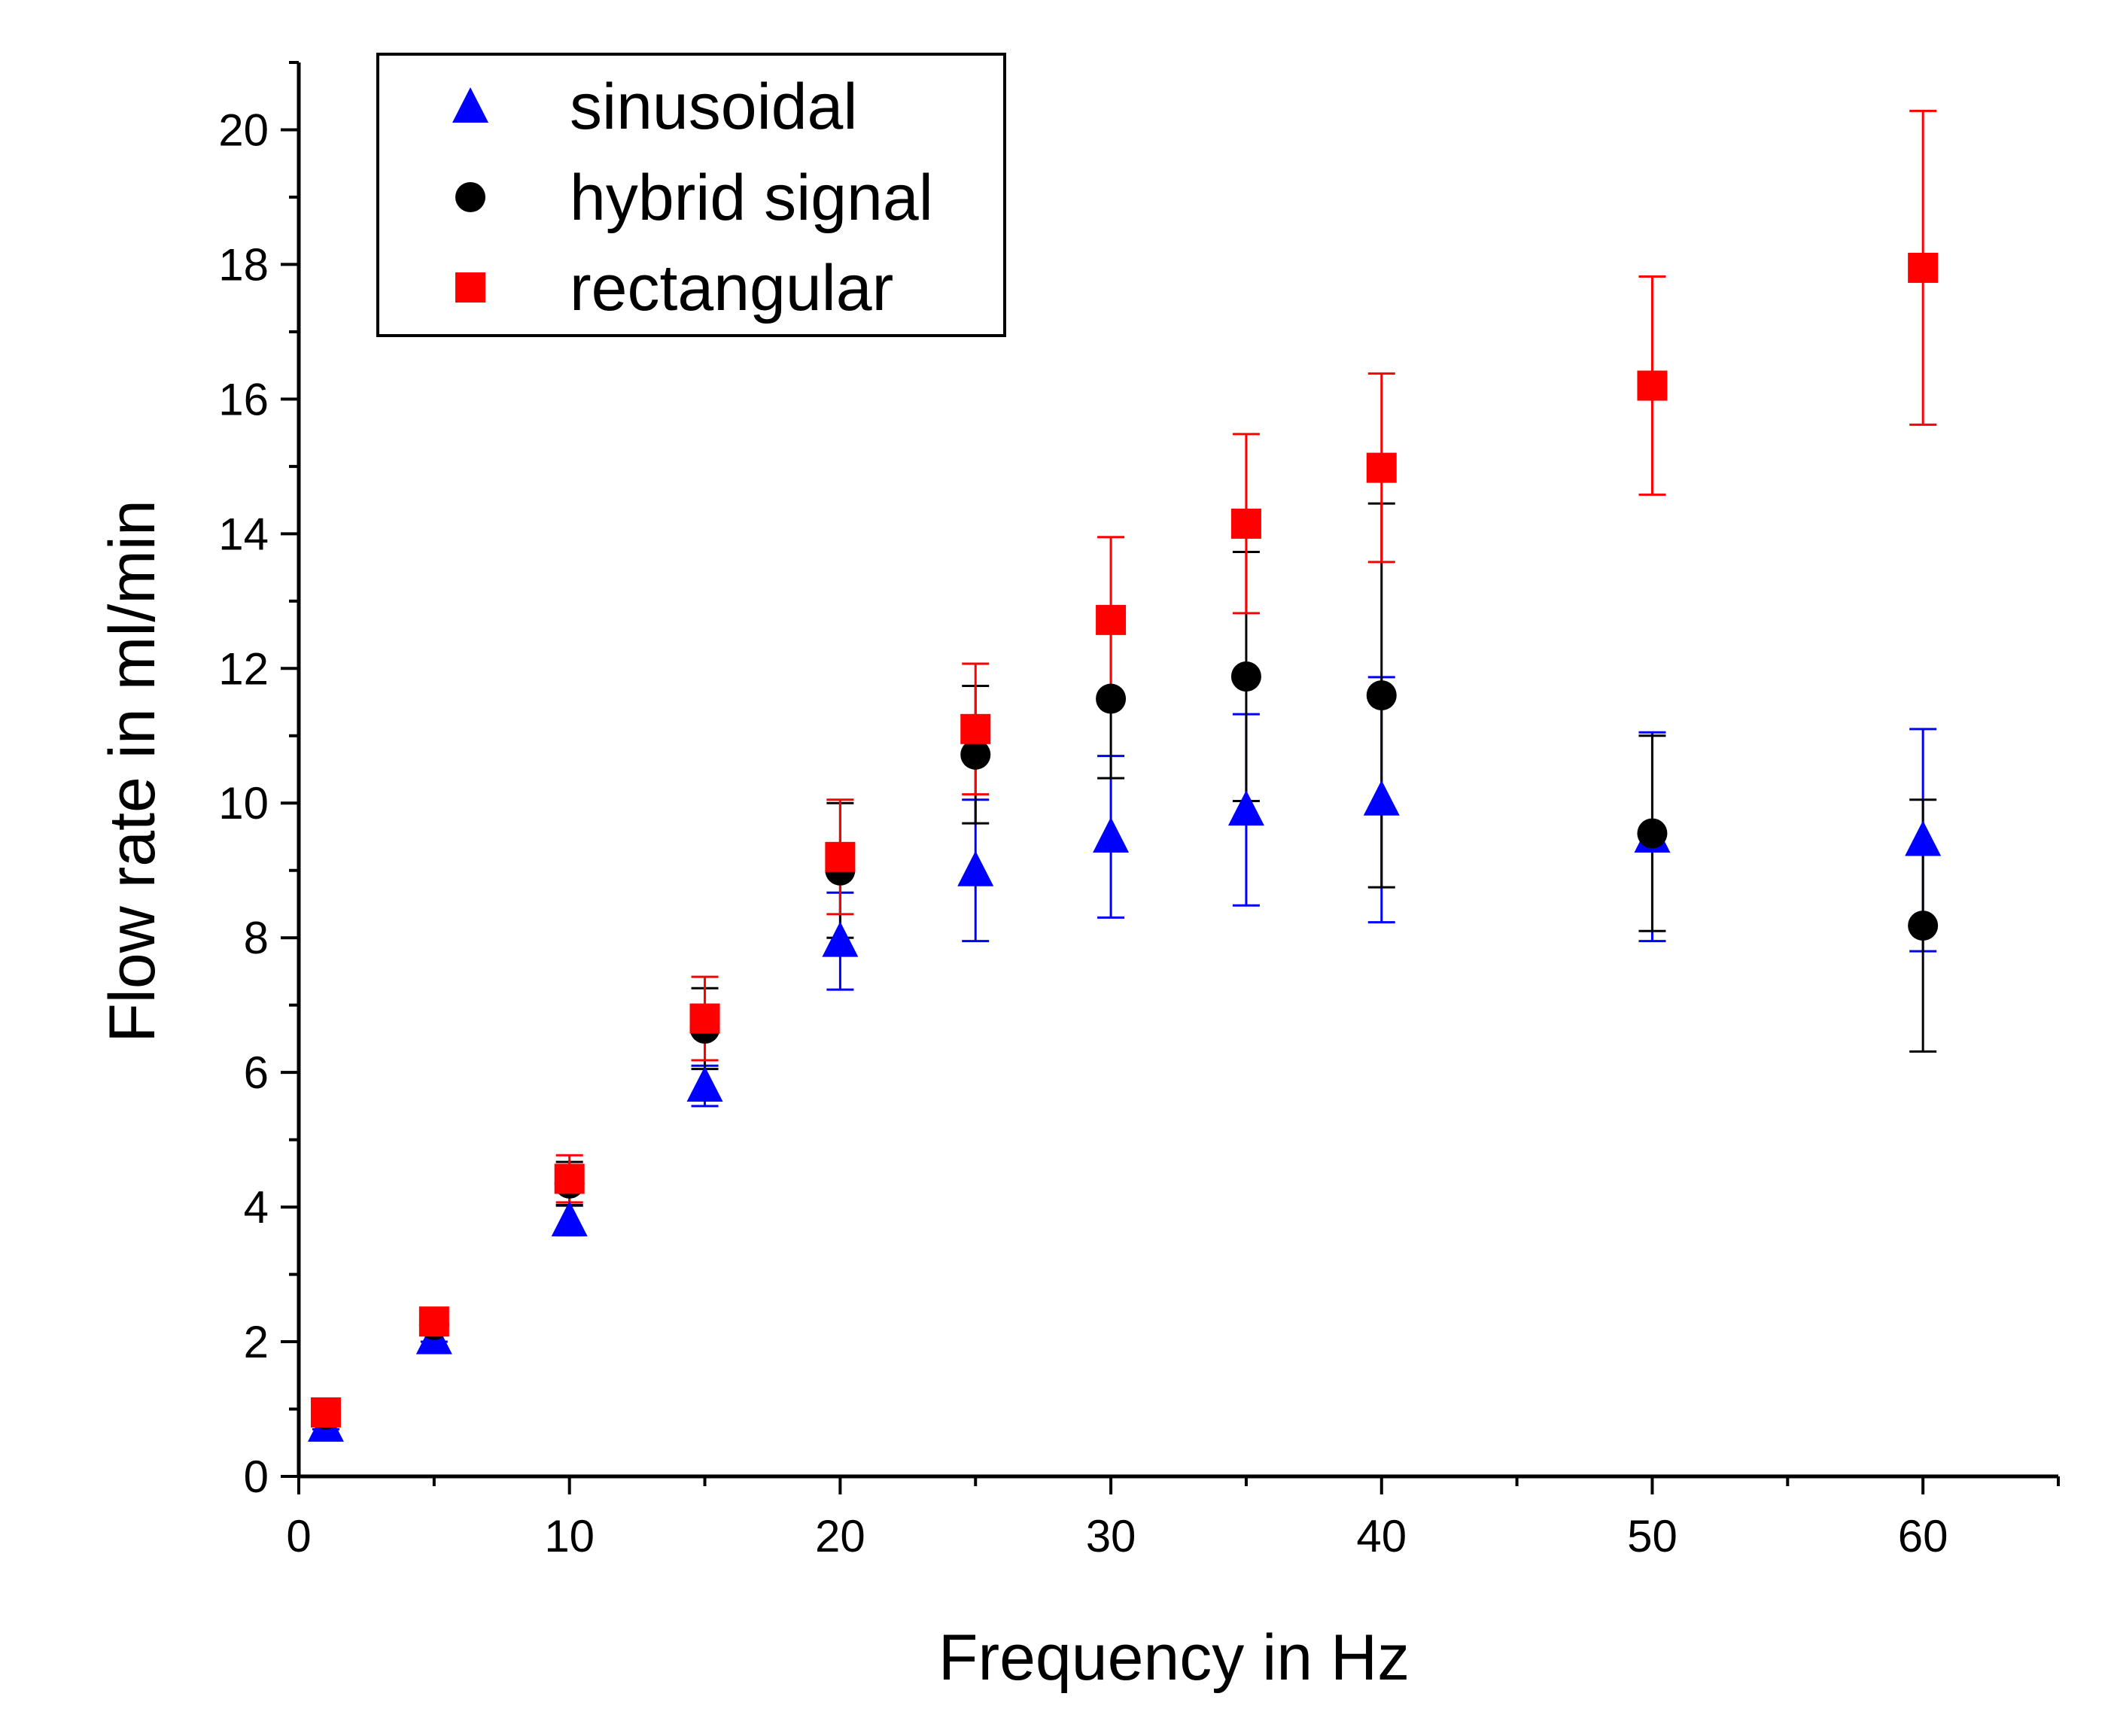 The height and width of the screenshot is (1736, 2114). I want to click on y-tick-label: 2, so click(256, 1342).